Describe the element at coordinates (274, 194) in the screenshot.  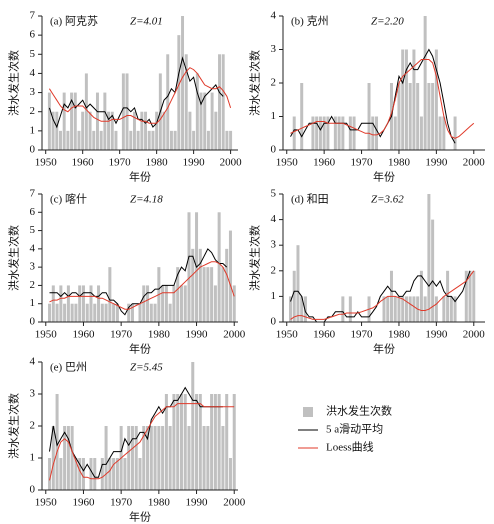
I see `y-tick-label: 5` at that location.